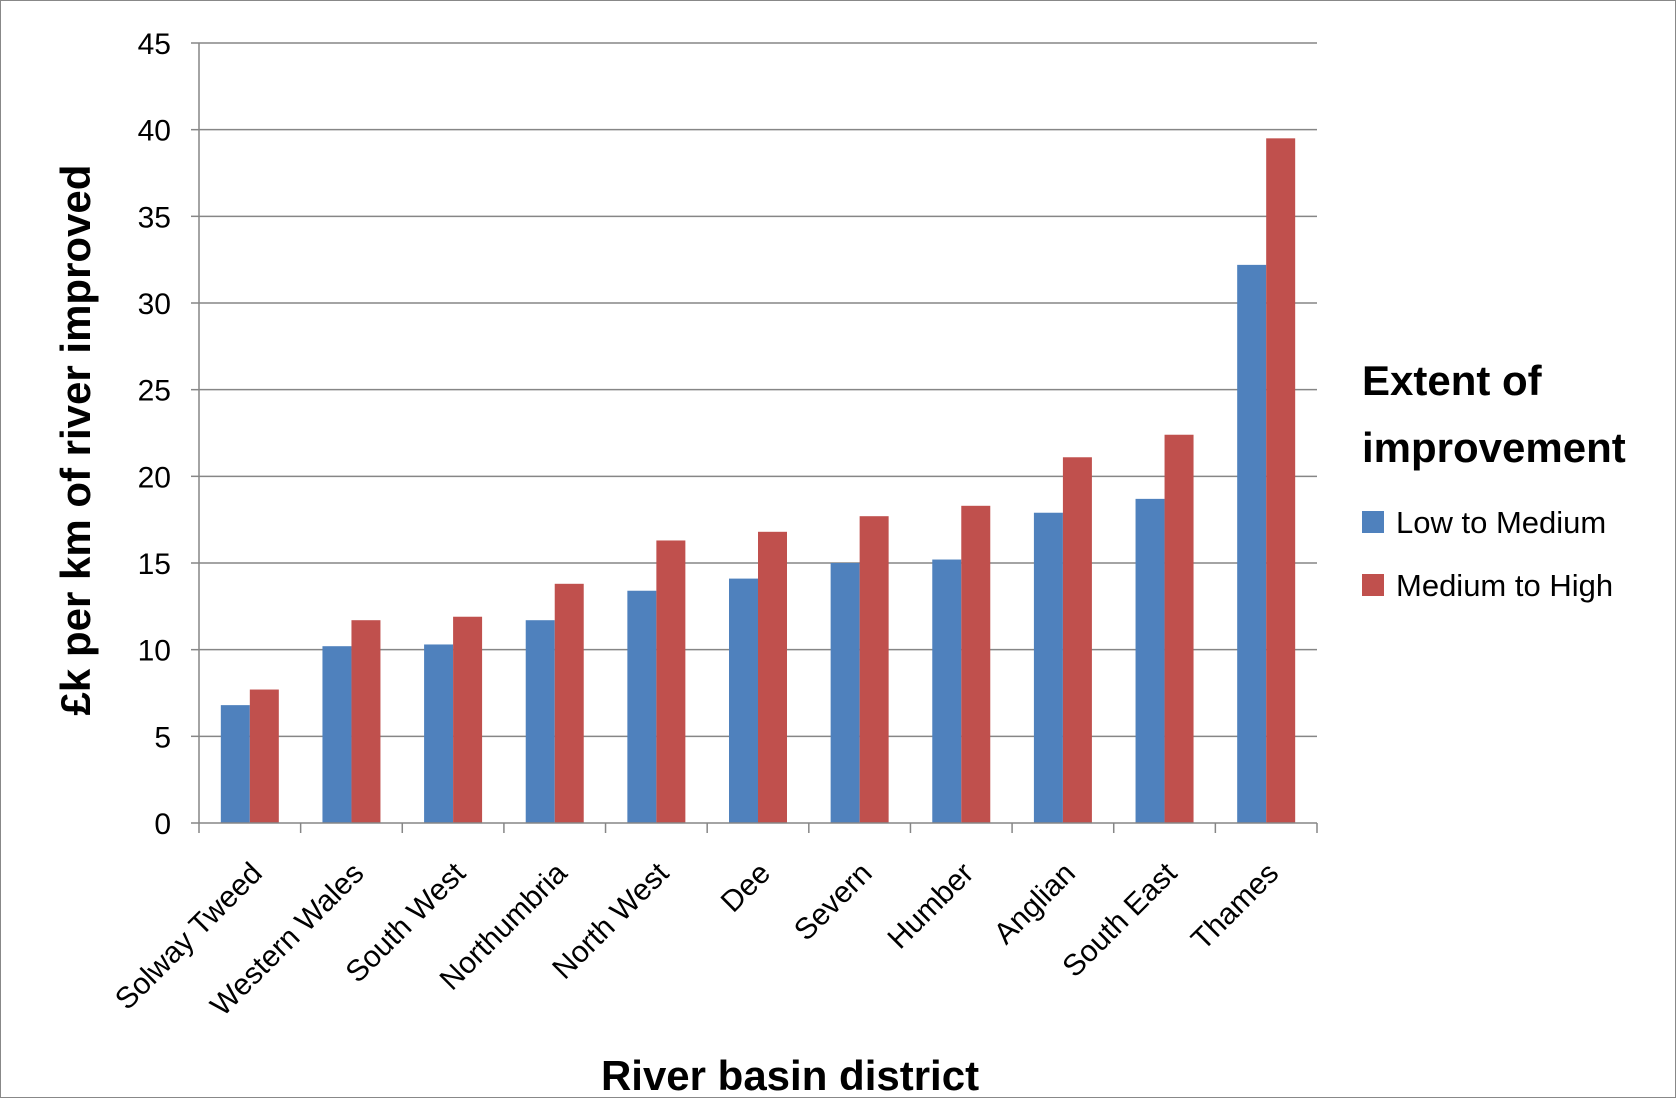 Image resolution: width=1676 pixels, height=1098 pixels. I want to click on bar-western-wales-medium-to-high, so click(366, 721).